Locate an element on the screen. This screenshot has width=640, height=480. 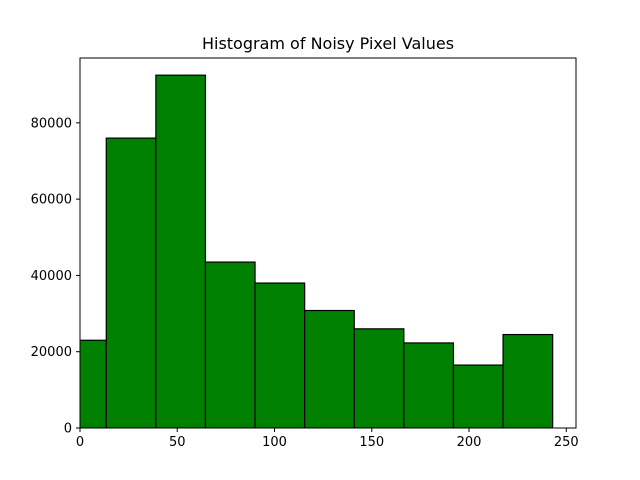
chart-title: Histogram of Noisy Pixel Values is located at coordinates (328, 43).